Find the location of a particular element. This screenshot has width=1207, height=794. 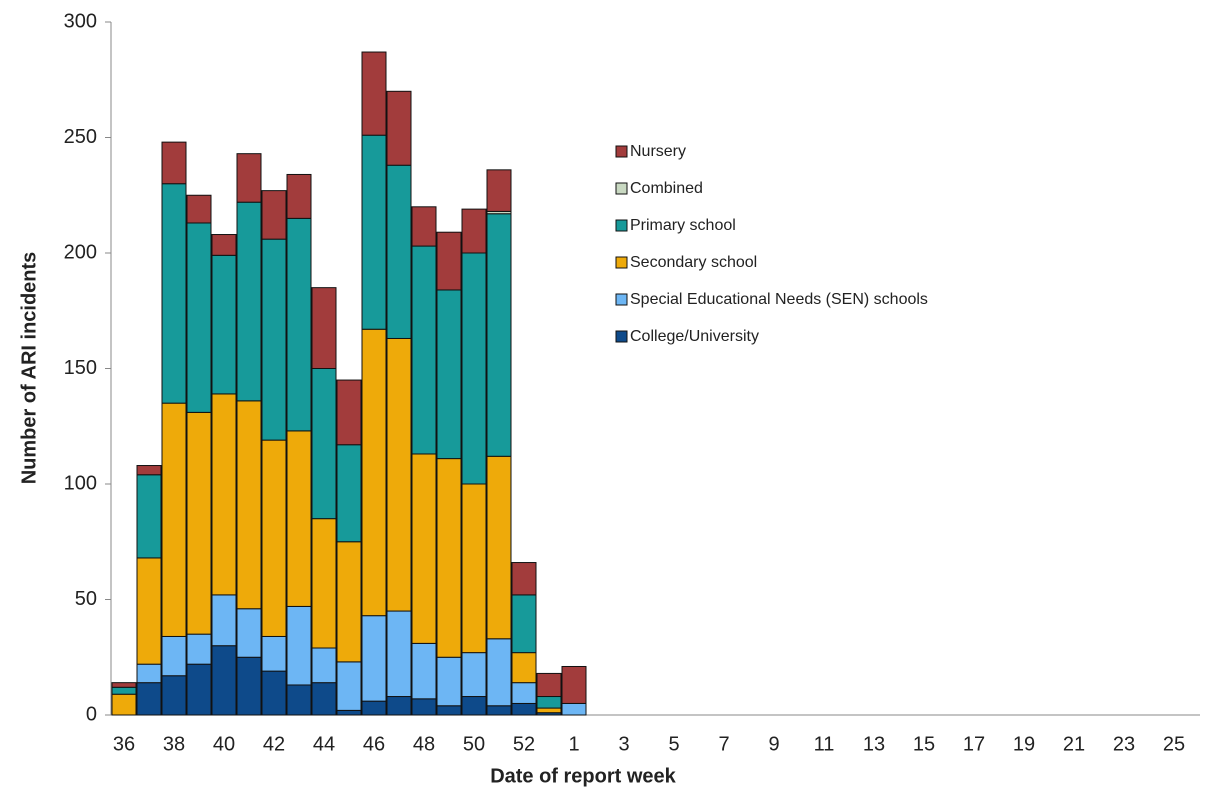

legend-label: Special Educational Needs (SEN) schools is located at coordinates (779, 299).